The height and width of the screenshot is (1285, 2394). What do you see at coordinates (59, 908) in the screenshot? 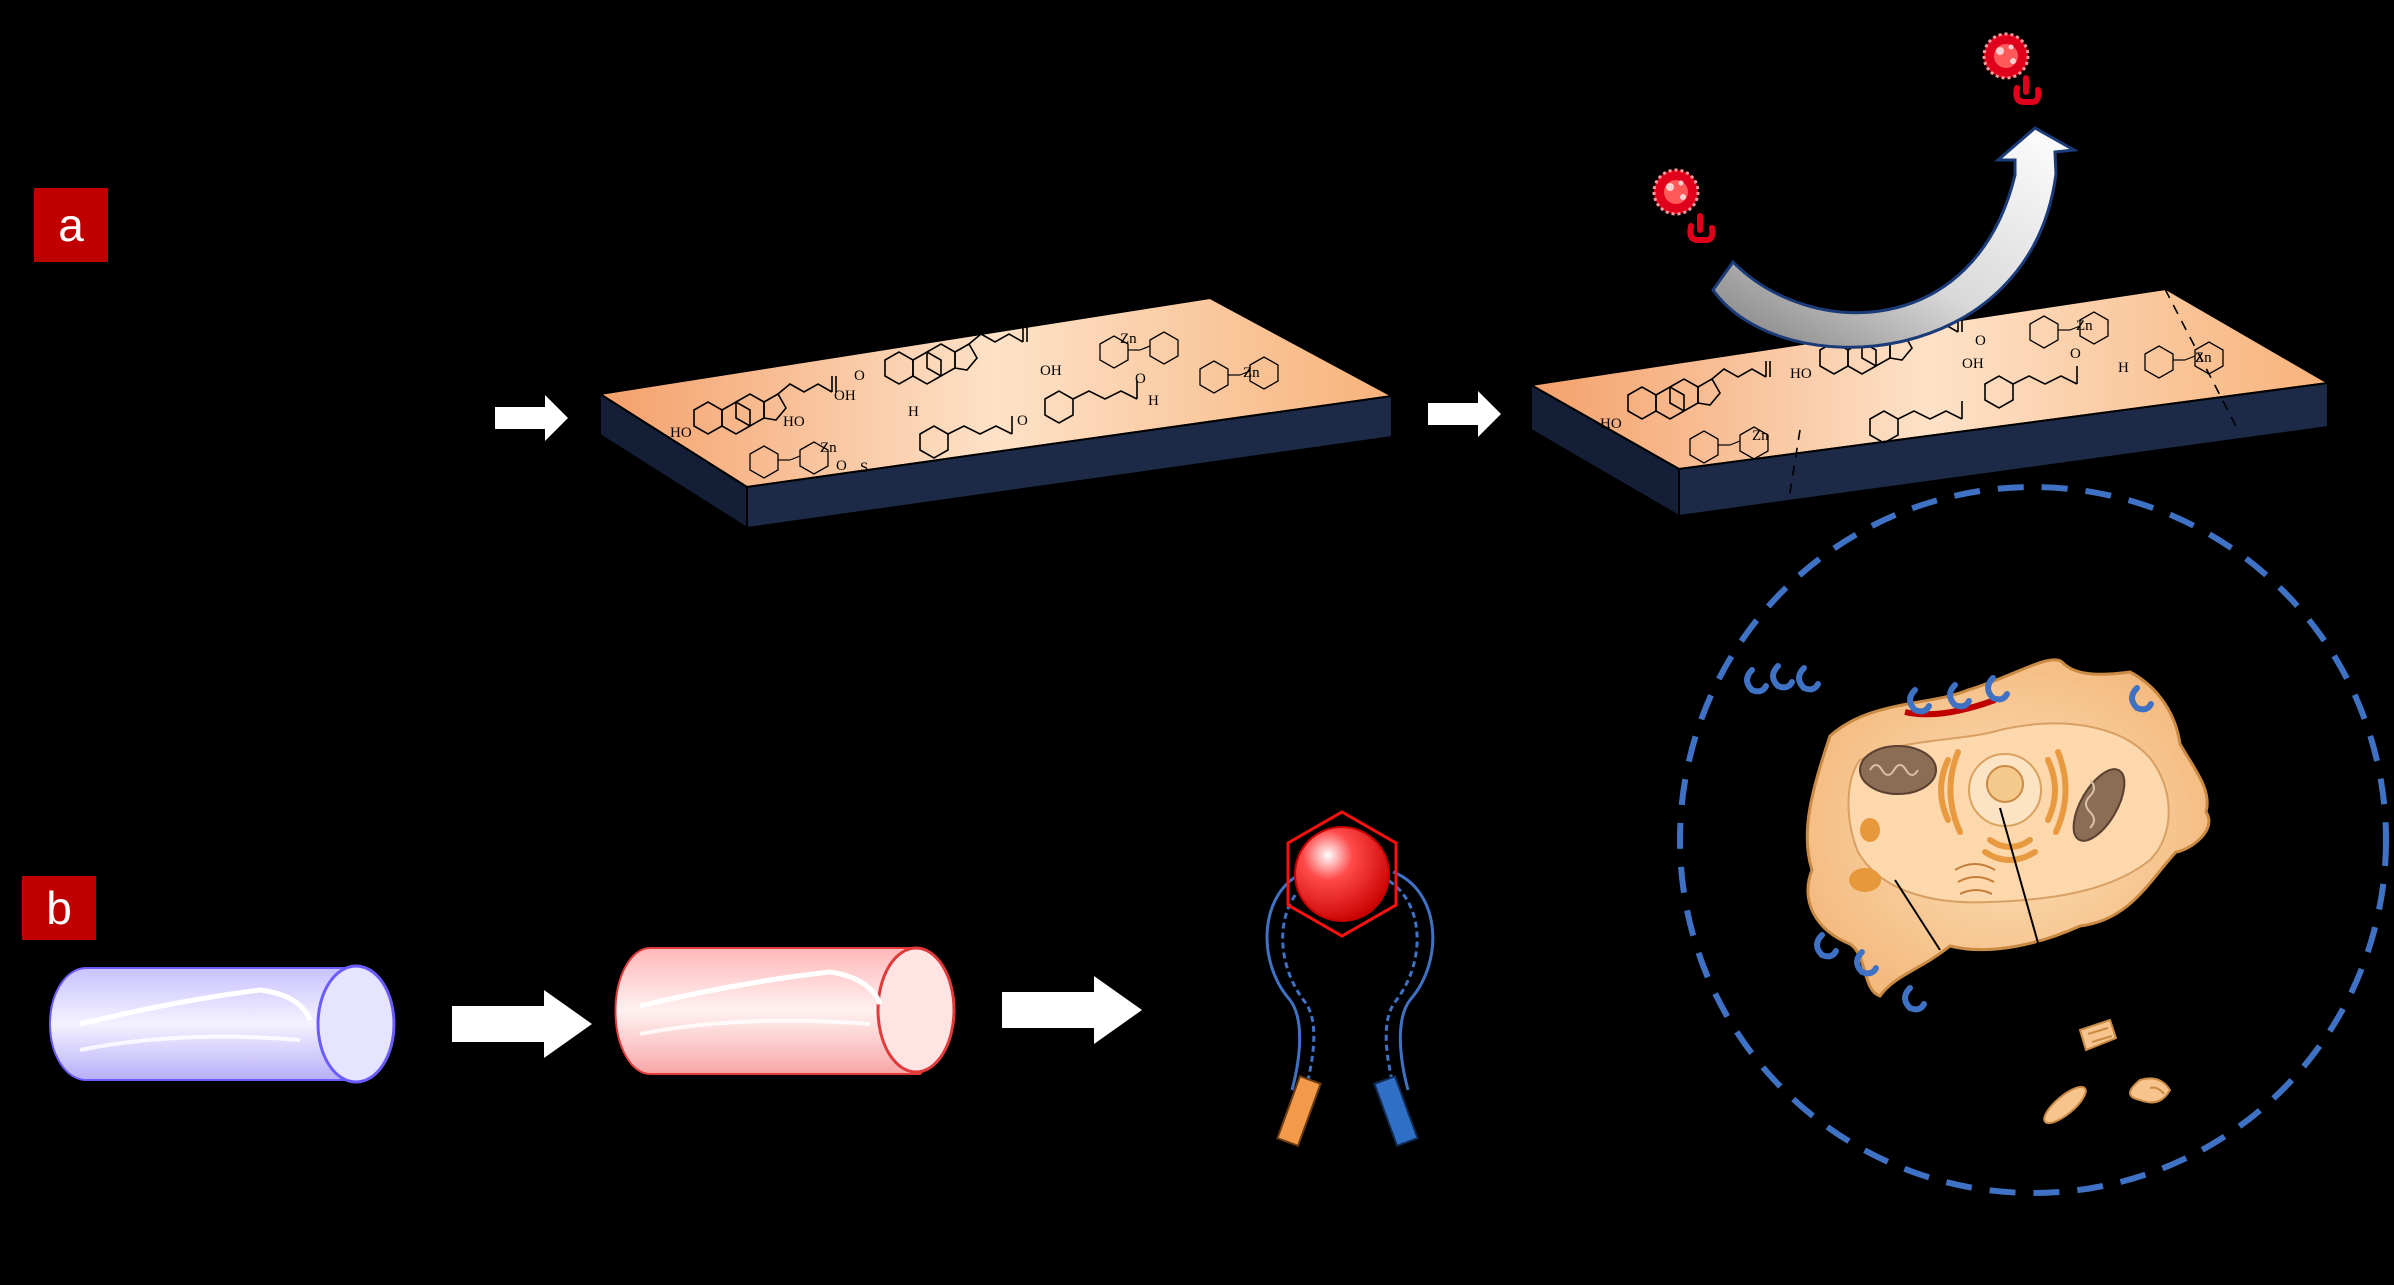
I see `panel-b-label: b` at bounding box center [59, 908].